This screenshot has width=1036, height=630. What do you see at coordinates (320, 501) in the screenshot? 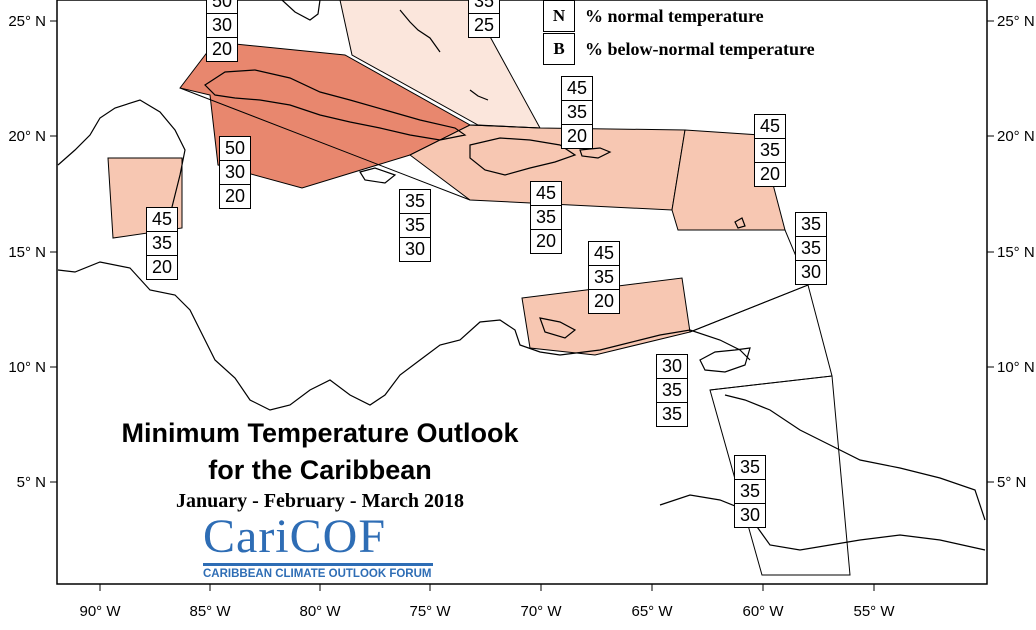
I see `map-period: January - February - March 2018` at bounding box center [320, 501].